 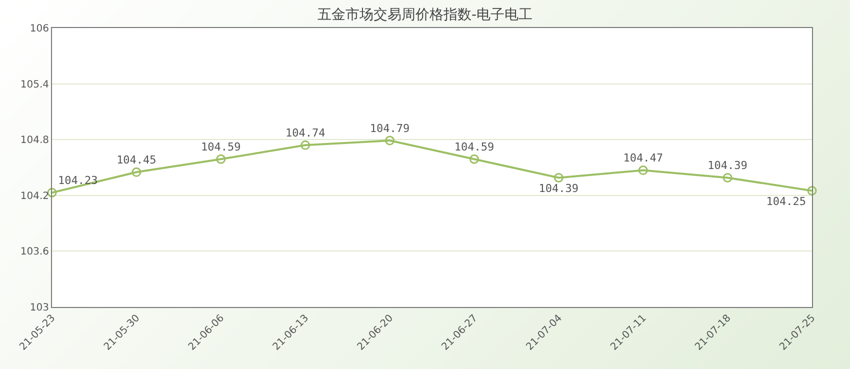 I want to click on data-label: 104.45, so click(x=136, y=159).